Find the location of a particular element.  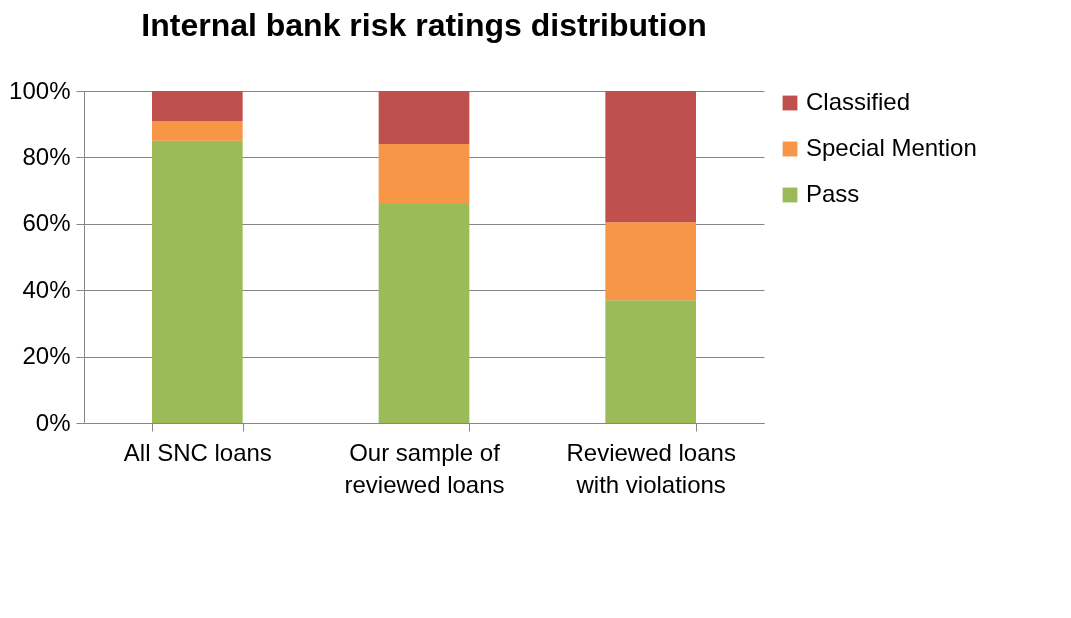

legend-label: Special Mention is located at coordinates (891, 147).